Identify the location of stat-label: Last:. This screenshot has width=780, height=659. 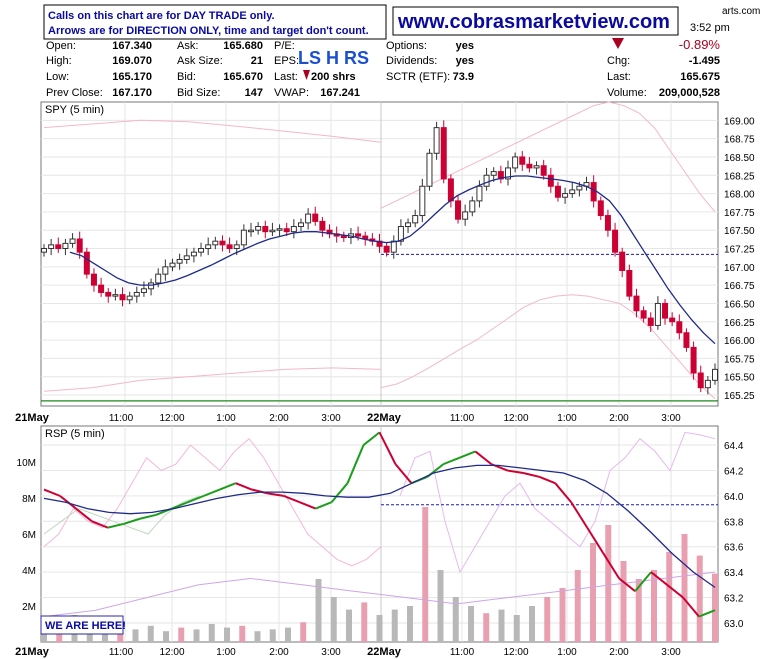
(619, 77).